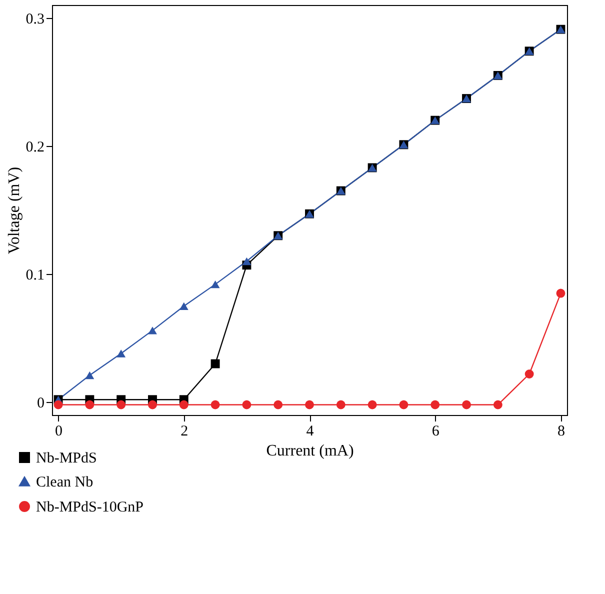 This screenshot has width=605, height=594. What do you see at coordinates (561, 432) in the screenshot?
I see `x-tick-label: 8` at bounding box center [561, 432].